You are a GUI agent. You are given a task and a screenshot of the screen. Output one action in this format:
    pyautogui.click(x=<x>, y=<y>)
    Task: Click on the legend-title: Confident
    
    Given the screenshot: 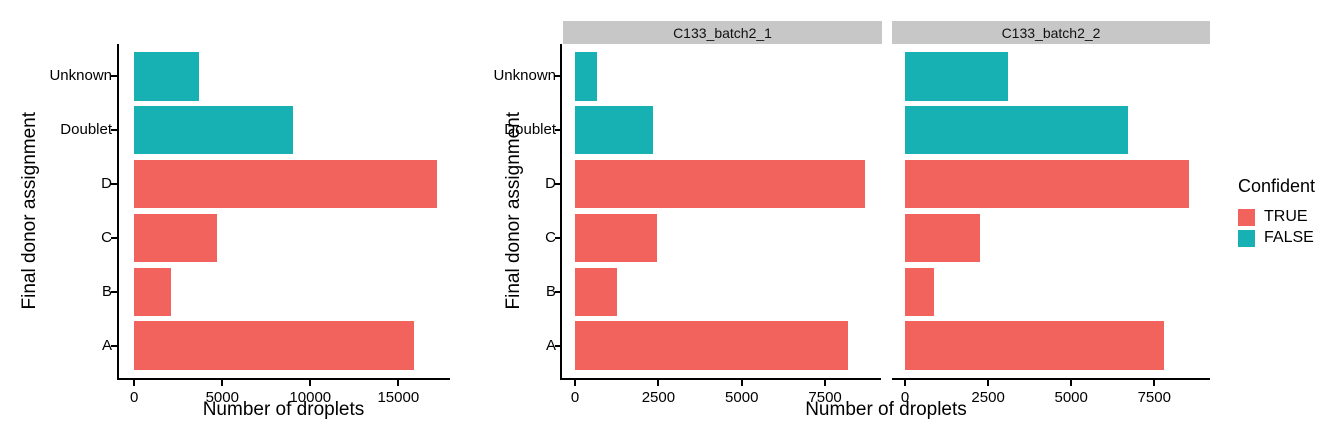 What is the action you would take?
    pyautogui.click(x=1277, y=186)
    